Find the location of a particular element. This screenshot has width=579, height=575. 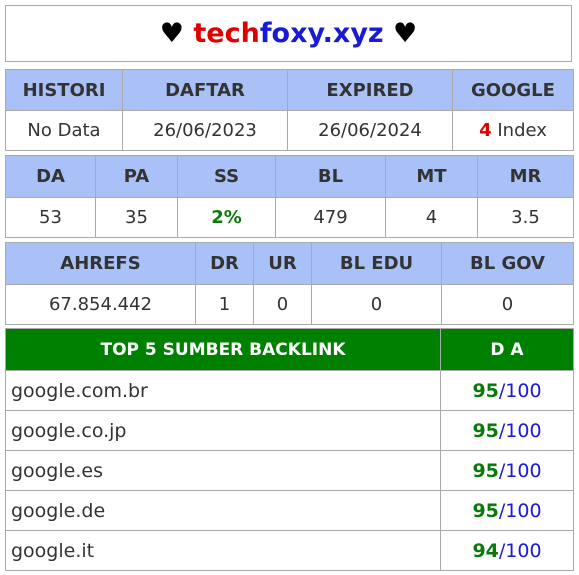

header-bl: BL is located at coordinates (330, 176).